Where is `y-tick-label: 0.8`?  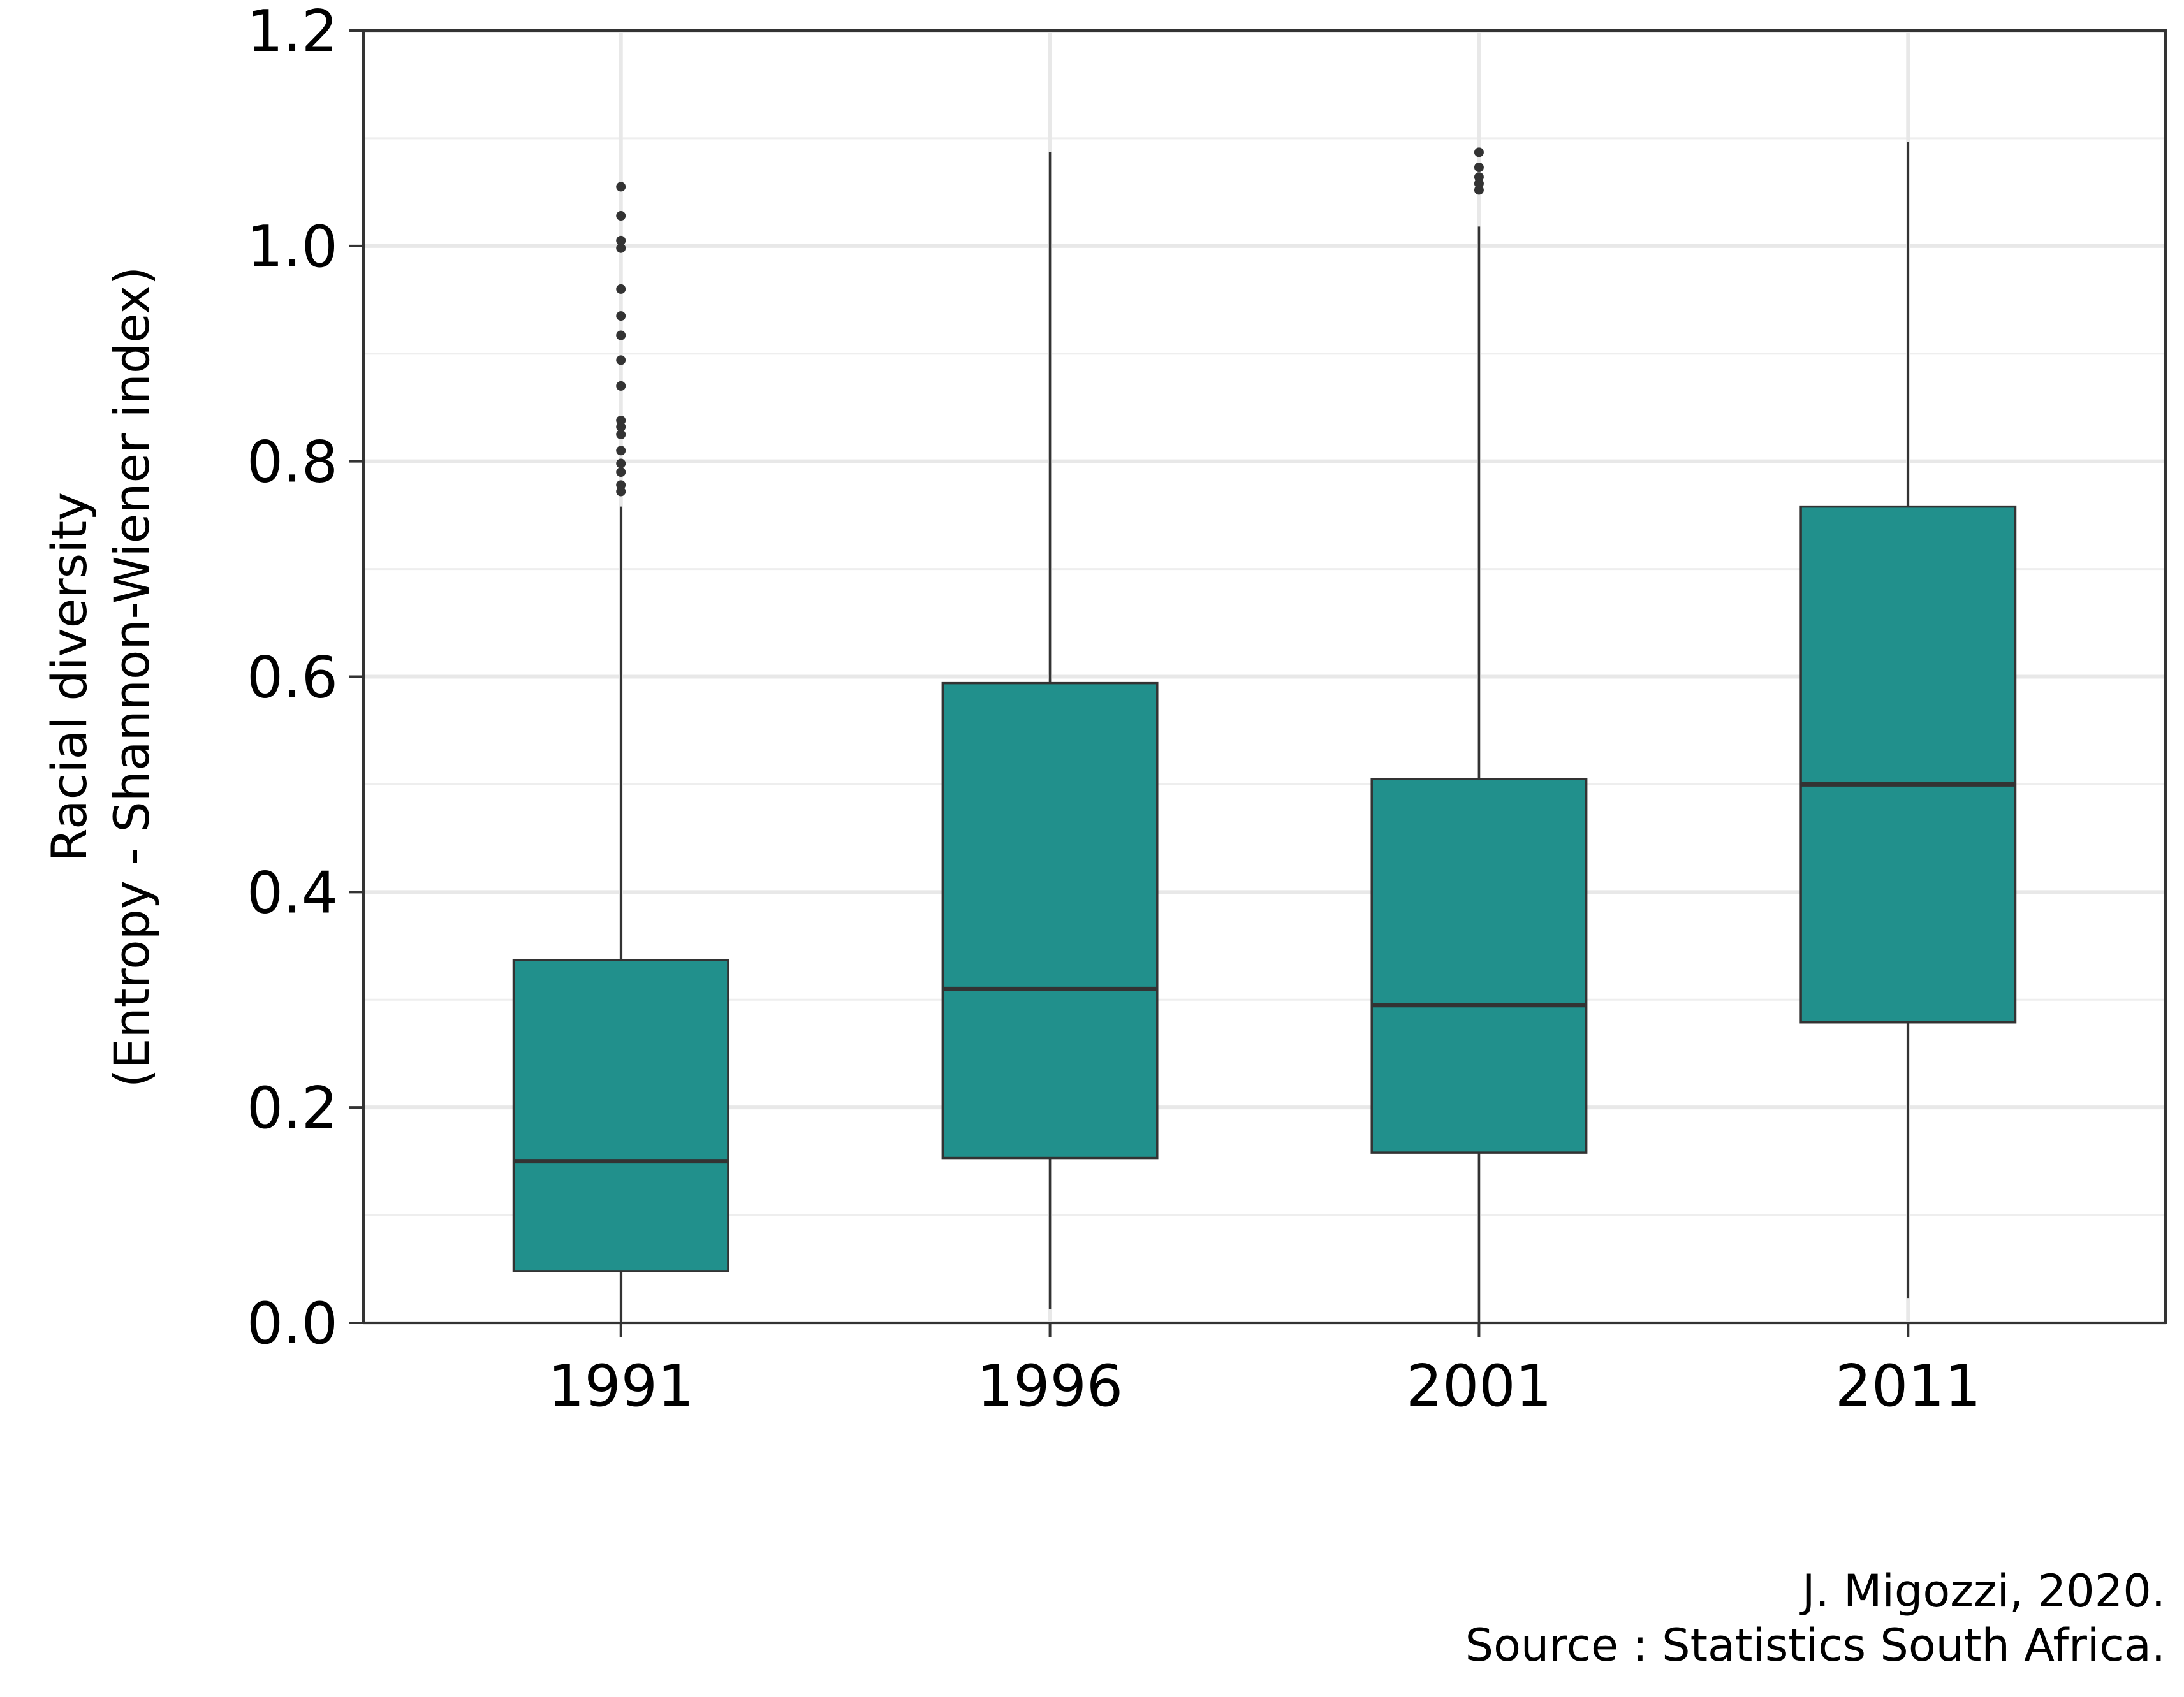 y-tick-label: 0.8 is located at coordinates (292, 463).